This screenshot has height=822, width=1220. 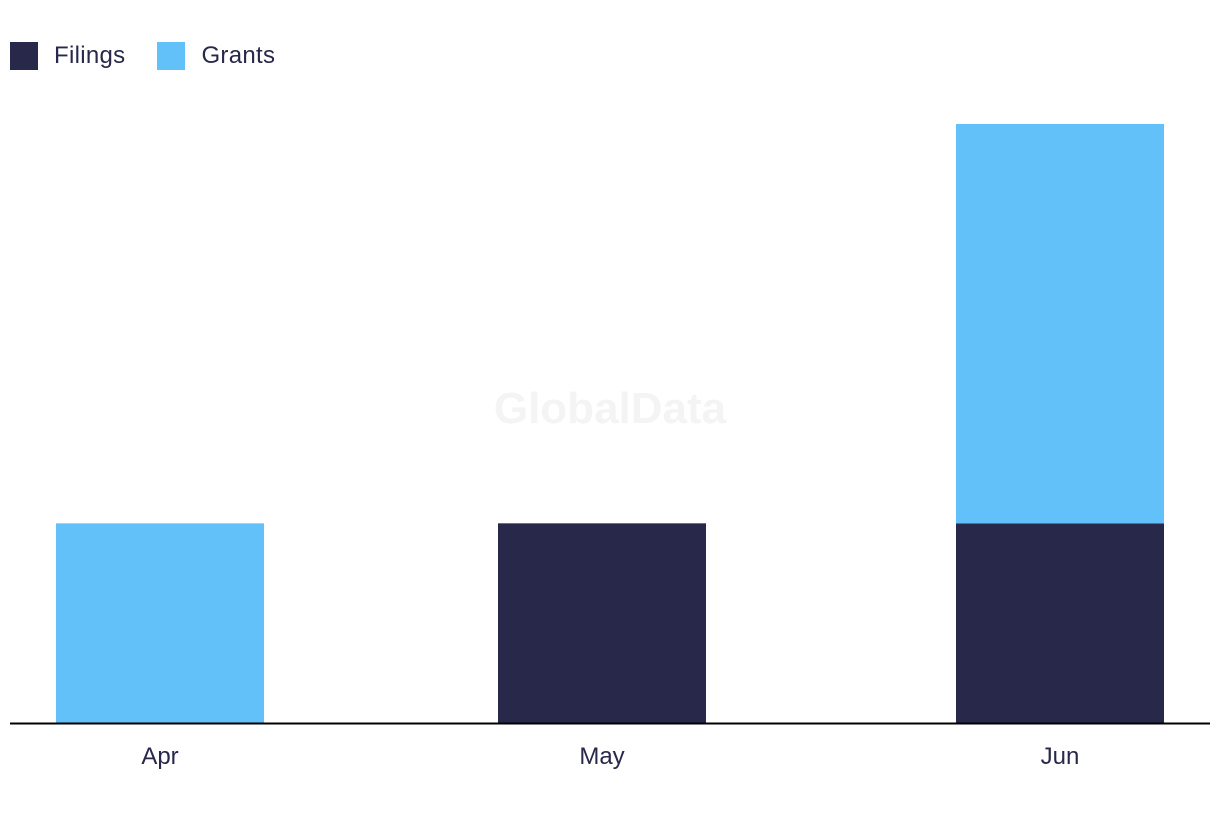 I want to click on x-tick-label-apr: Apr, so click(x=159, y=756).